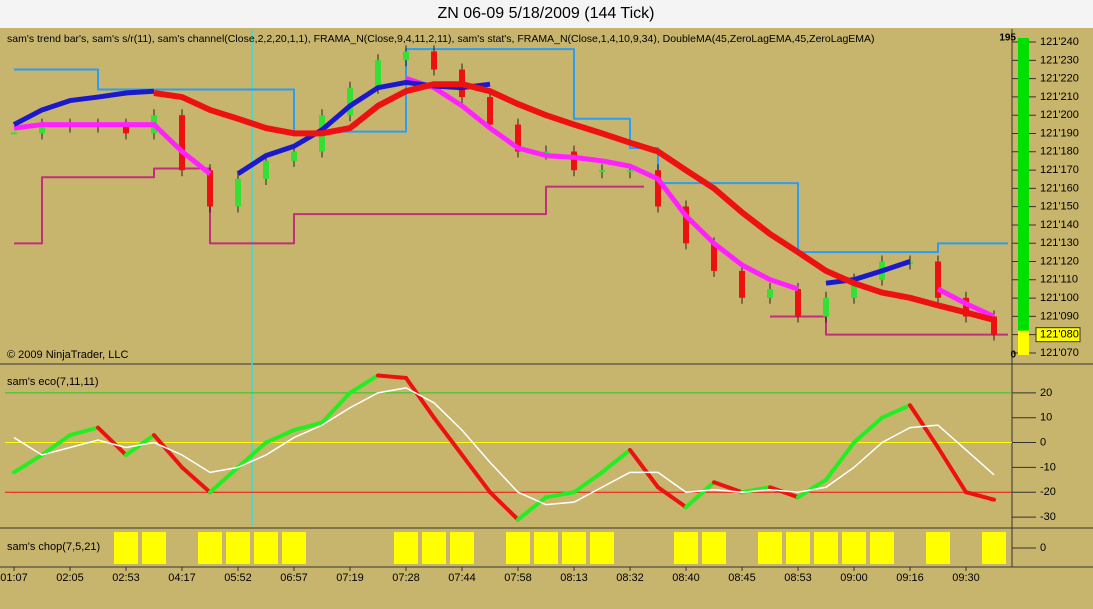 The height and width of the screenshot is (609, 1093). Describe the element at coordinates (798, 578) in the screenshot. I see `x-tick-label: 08:53` at that location.